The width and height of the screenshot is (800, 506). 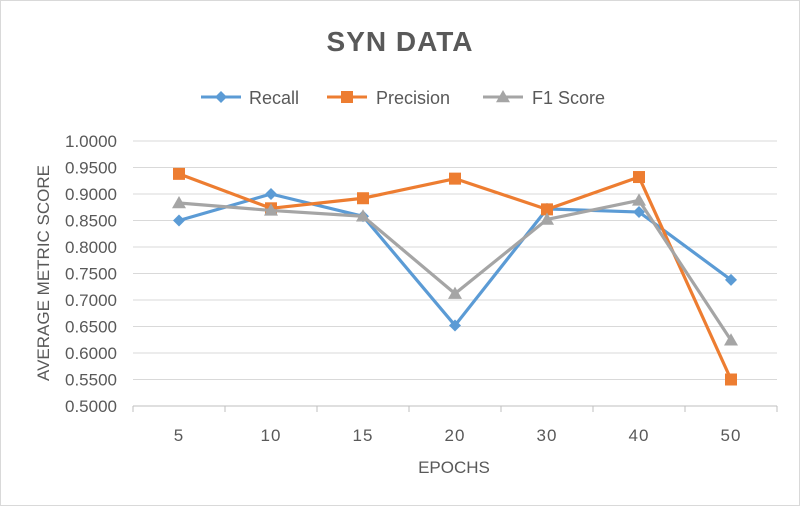 I want to click on y-tick-label: 0.8500, so click(x=91, y=221).